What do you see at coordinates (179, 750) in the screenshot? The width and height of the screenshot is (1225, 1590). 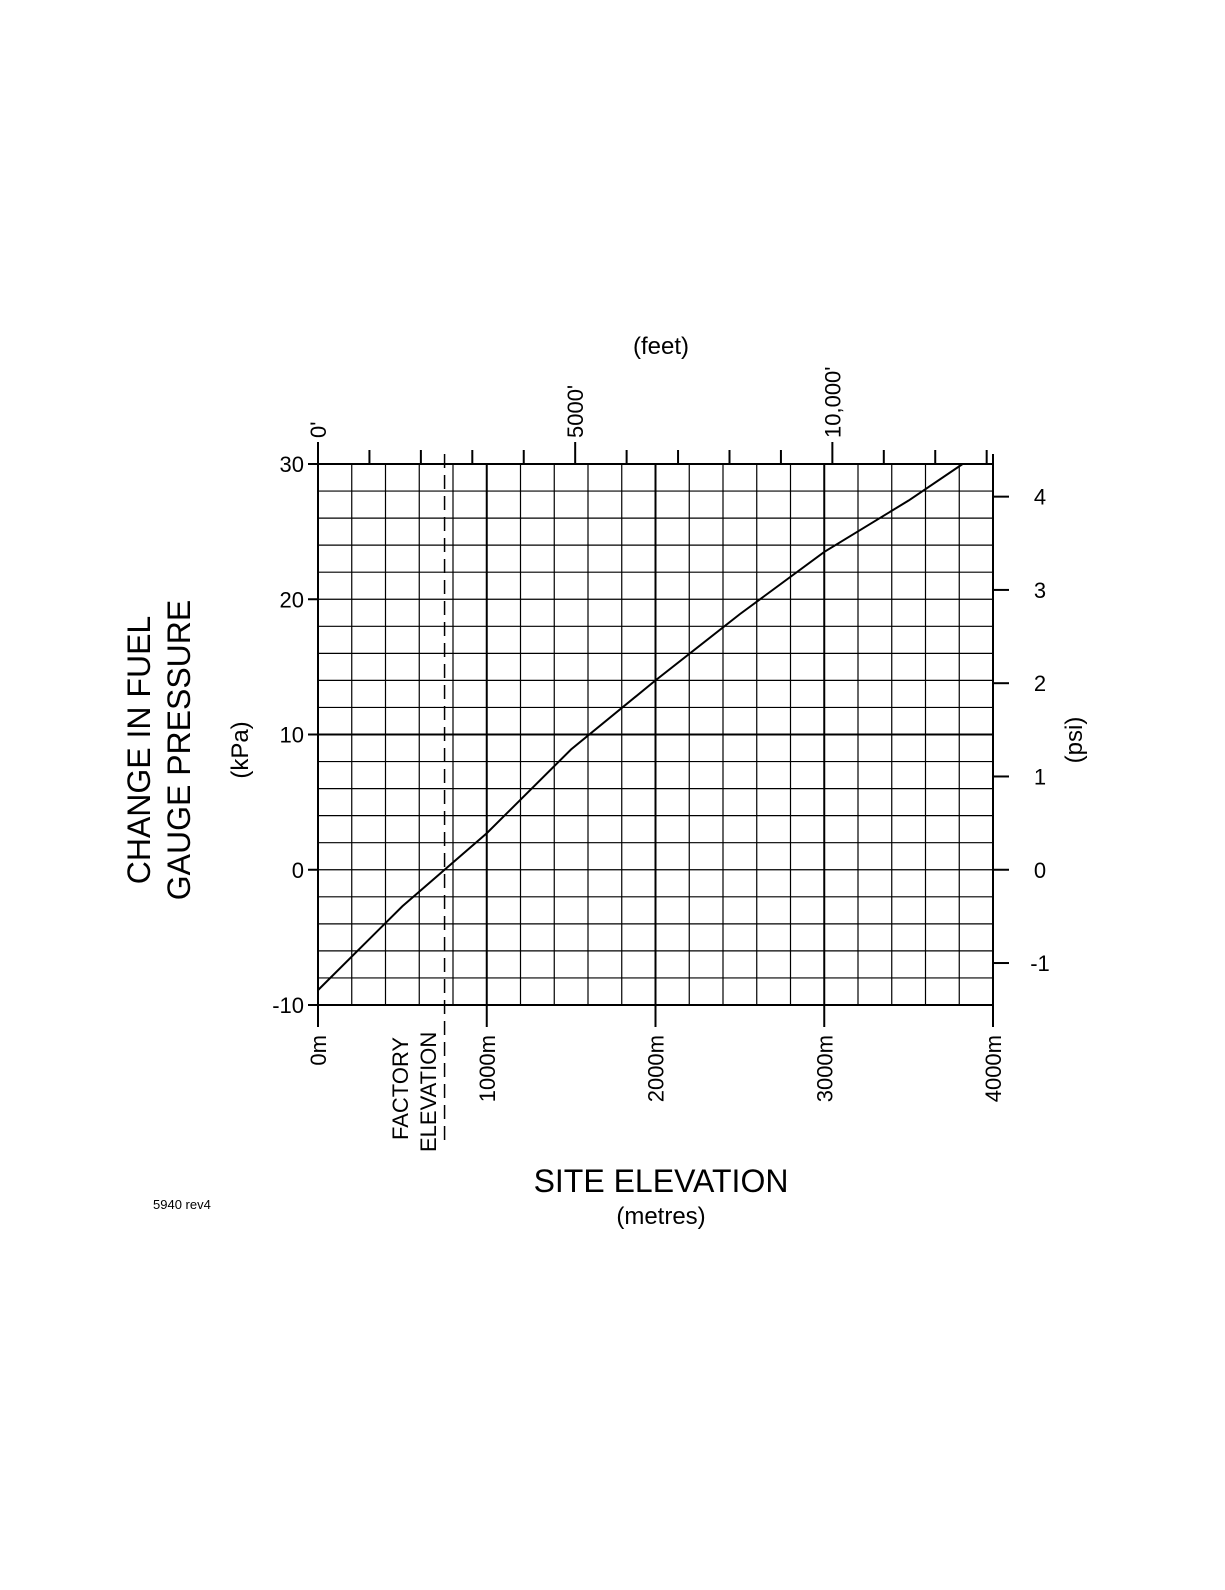 I see `y-label: GAUGE PRESSURE` at bounding box center [179, 750].